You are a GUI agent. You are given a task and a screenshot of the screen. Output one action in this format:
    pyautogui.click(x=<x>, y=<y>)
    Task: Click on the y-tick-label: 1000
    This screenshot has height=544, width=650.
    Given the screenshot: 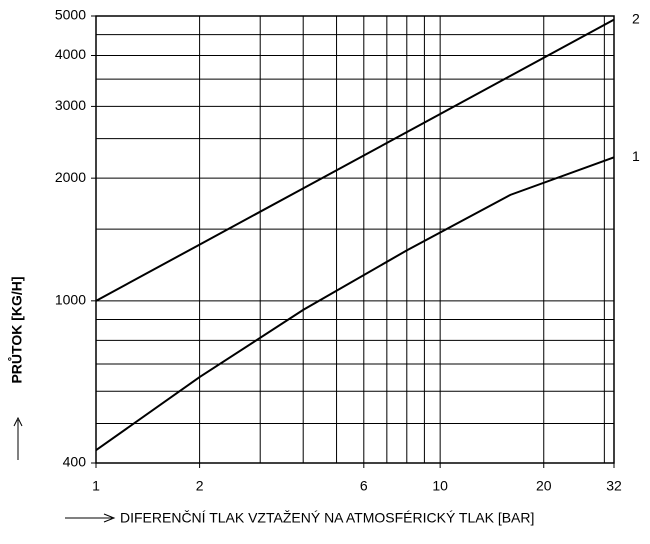 What is the action you would take?
    pyautogui.click(x=70, y=300)
    